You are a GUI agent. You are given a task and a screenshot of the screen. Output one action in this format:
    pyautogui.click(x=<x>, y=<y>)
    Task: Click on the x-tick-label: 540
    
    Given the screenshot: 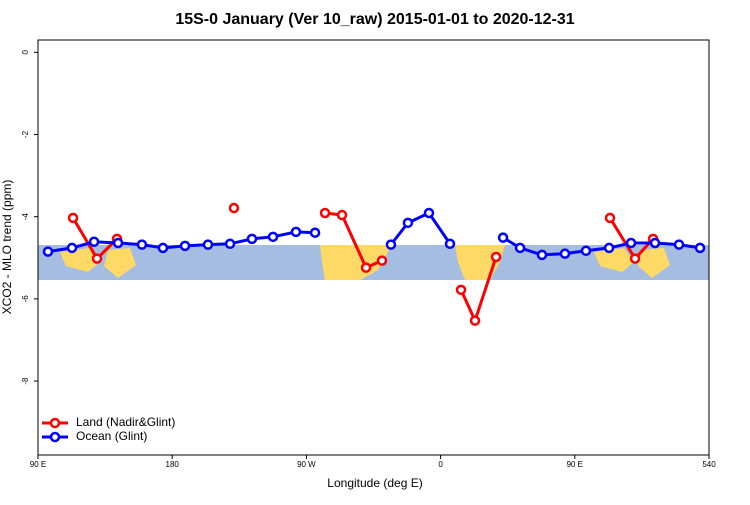 What is the action you would take?
    pyautogui.click(x=709, y=464)
    